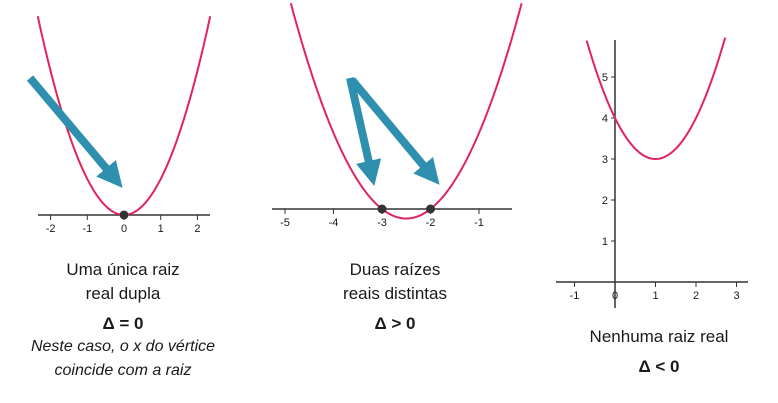 Image resolution: width=778 pixels, height=403 pixels. Describe the element at coordinates (123, 370) in the screenshot. I see `chart-1-note-line2: coincide com a raiz` at that location.